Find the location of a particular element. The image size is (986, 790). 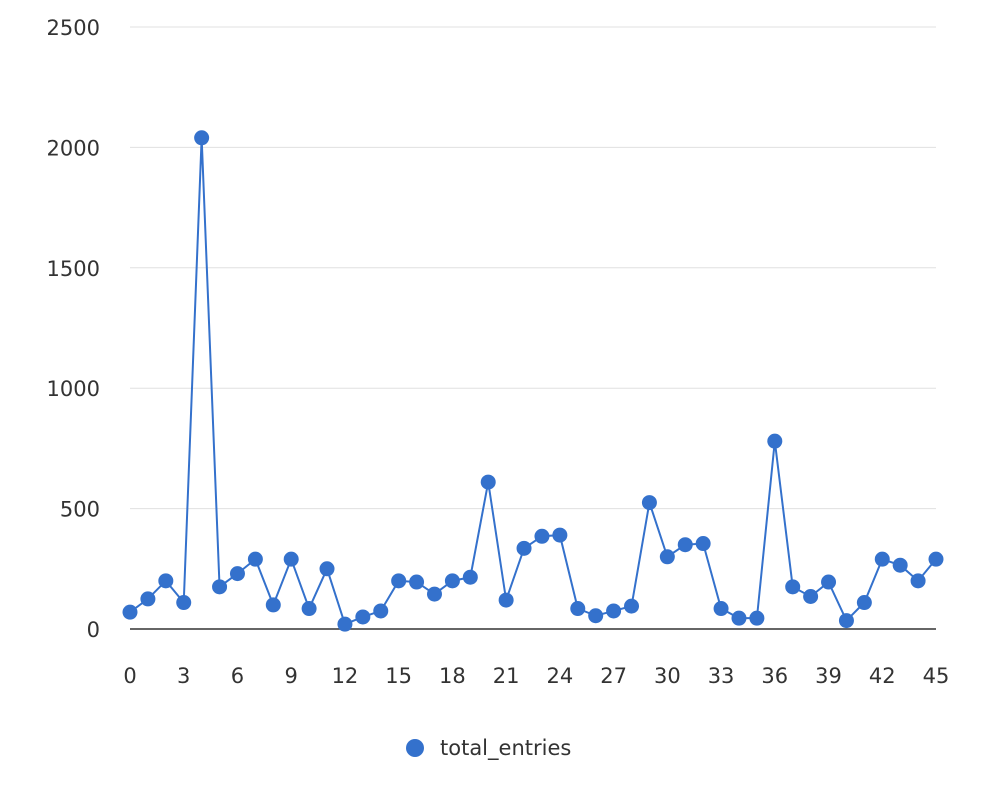

y-tick-label: 2000 is located at coordinates (73, 148).